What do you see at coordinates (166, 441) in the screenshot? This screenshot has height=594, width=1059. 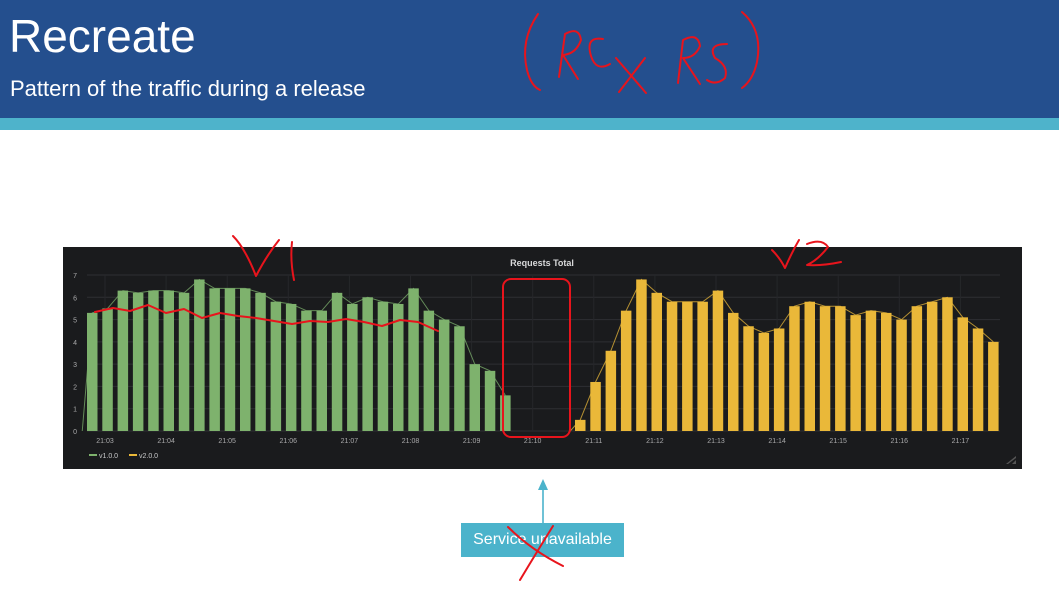 I see `x-tick-label: 21:04` at bounding box center [166, 441].